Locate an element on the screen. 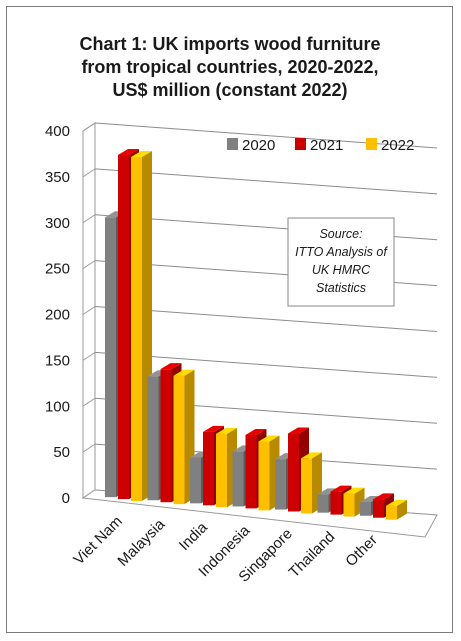  legend-swatch-2020 is located at coordinates (232, 144).